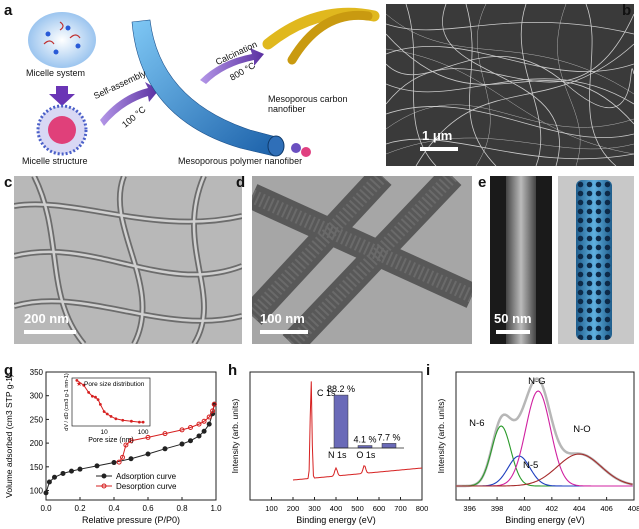 Image resolution: width=639 pixels, height=529 pixels. What do you see at coordinates (62, 130) in the screenshot?
I see `micelle-structure-sphere` at bounding box center [62, 130].